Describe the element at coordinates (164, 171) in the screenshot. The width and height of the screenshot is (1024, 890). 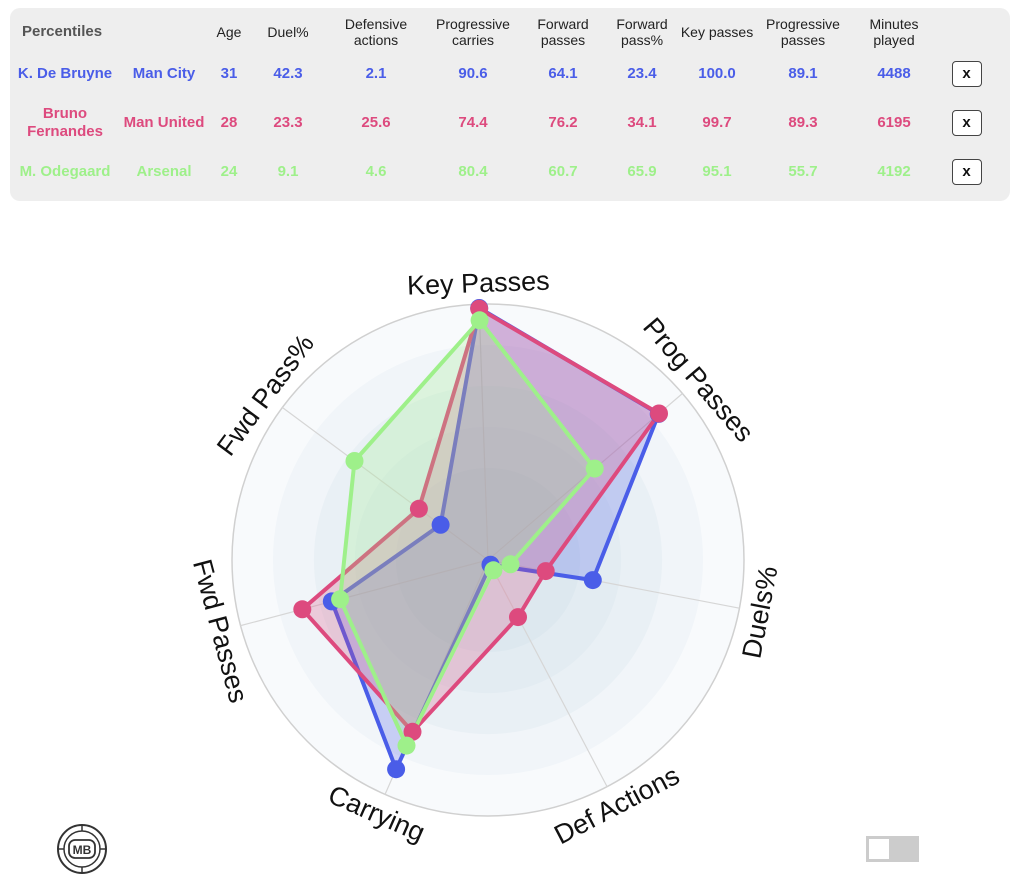
I see `team-name-cell: Arsenal` at that location.